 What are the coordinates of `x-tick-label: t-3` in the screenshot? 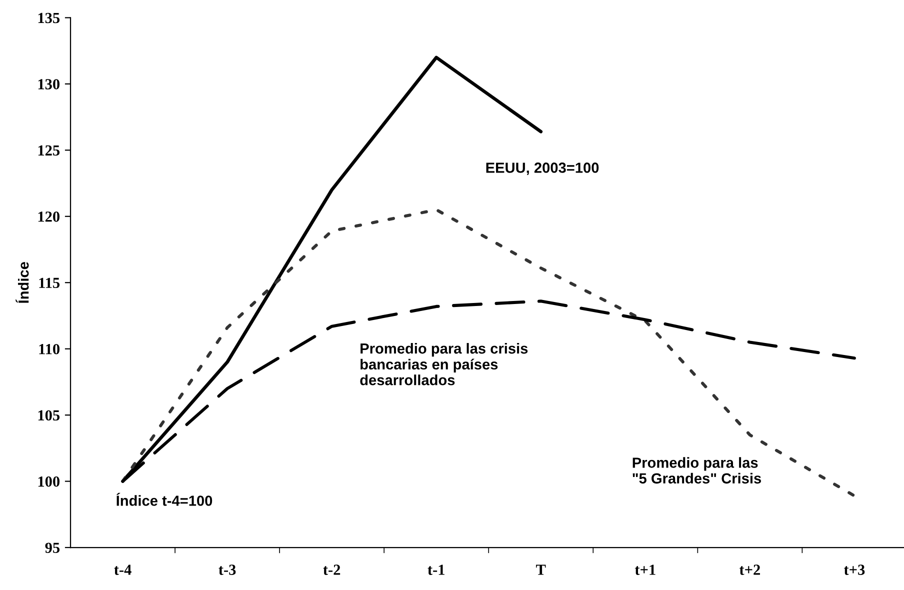 It's located at (227, 569).